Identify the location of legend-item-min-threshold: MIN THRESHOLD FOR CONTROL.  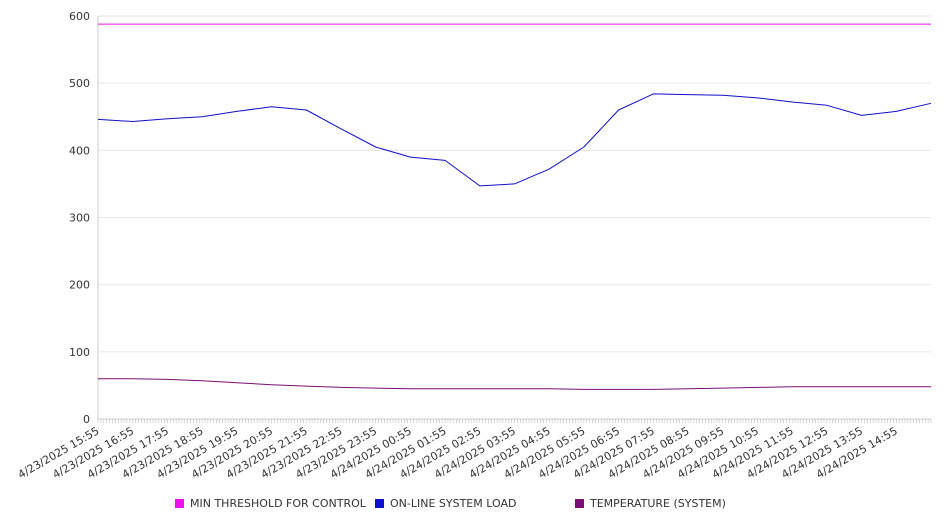
(270, 503).